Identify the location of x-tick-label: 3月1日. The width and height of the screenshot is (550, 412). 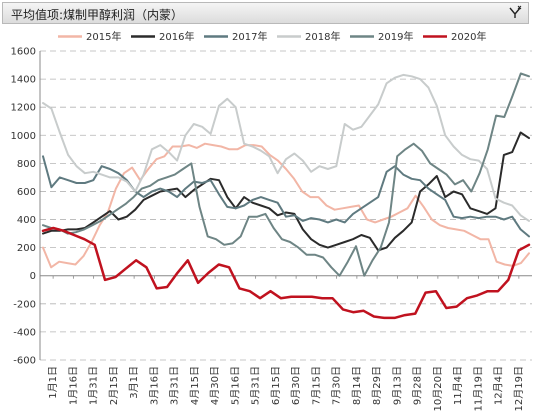
(134, 382).